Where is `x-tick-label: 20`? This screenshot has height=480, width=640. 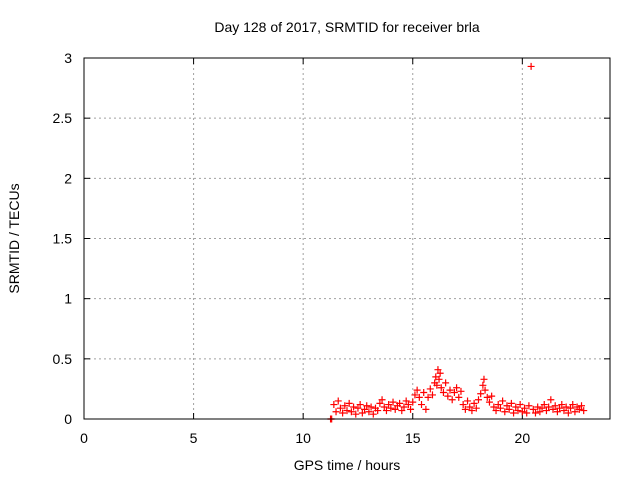 x-tick-label: 20 is located at coordinates (523, 438).